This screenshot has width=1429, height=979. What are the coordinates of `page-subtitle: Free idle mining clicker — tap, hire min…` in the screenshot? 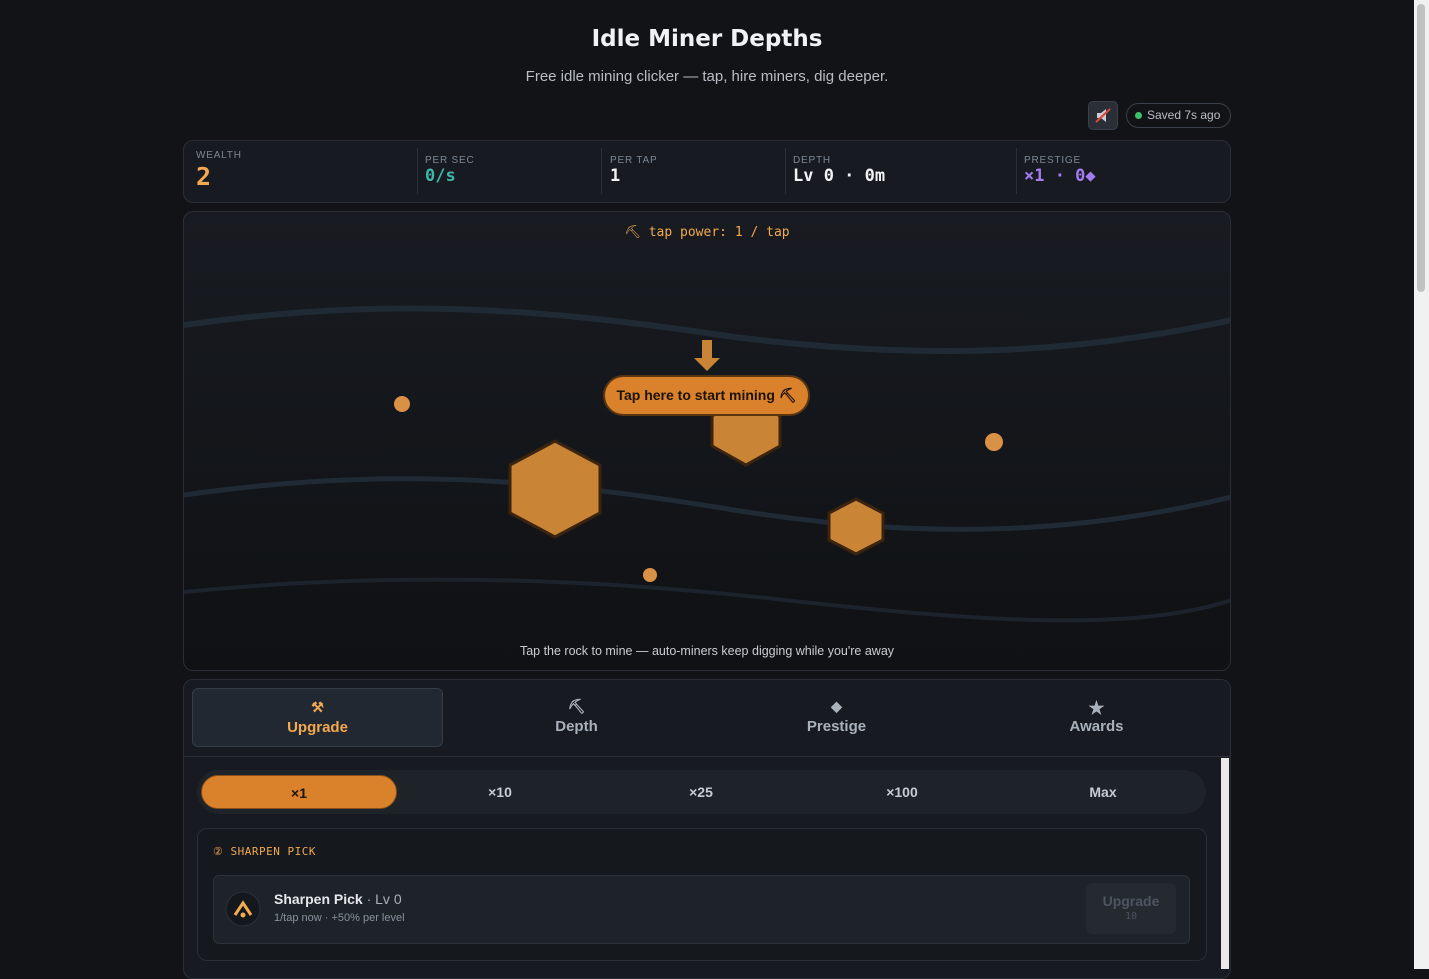 It's located at (707, 76).